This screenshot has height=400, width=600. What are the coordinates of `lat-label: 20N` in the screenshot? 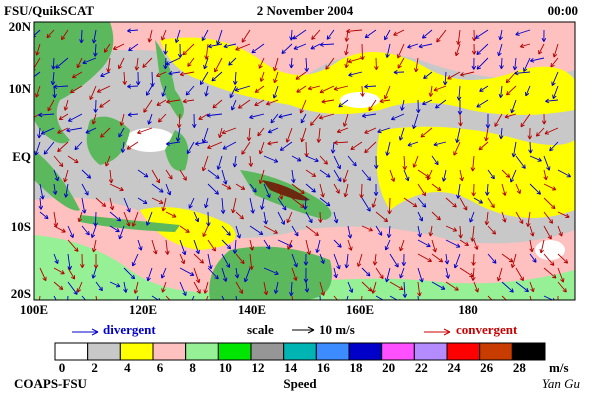 It's located at (20, 26).